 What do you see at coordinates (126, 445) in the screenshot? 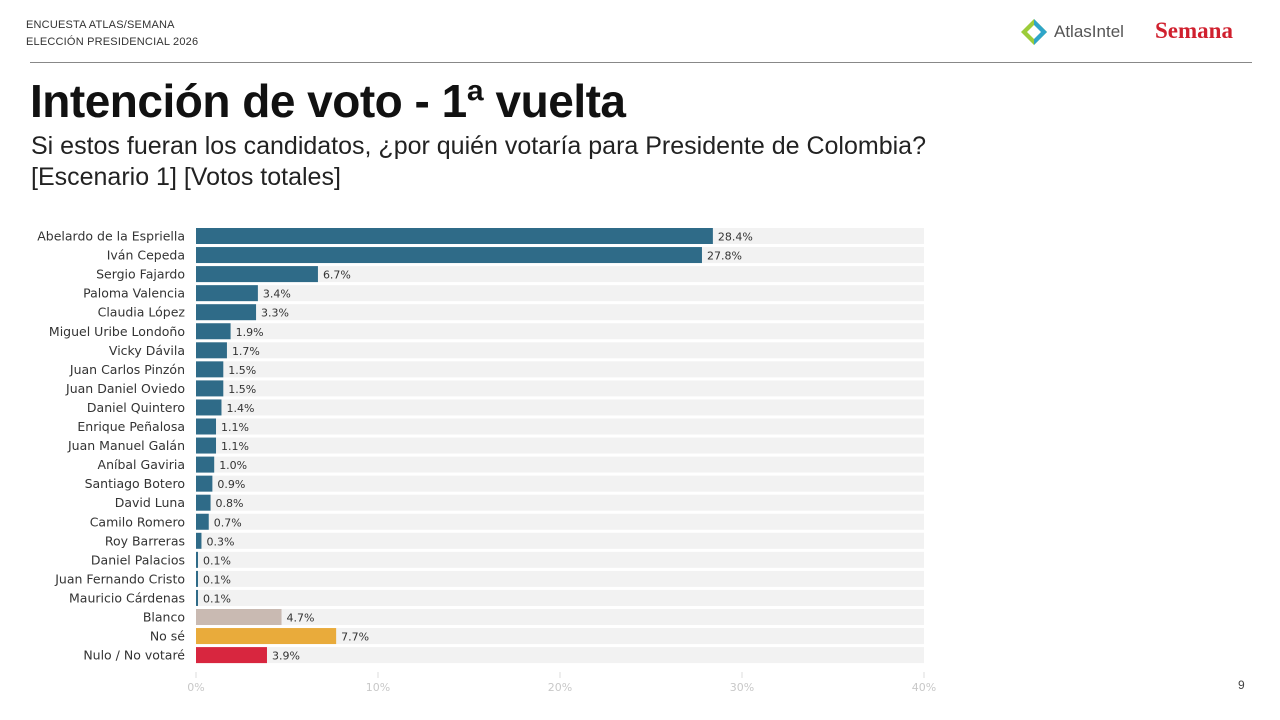
I see `category-label: Juan Manuel Galán` at bounding box center [126, 445].